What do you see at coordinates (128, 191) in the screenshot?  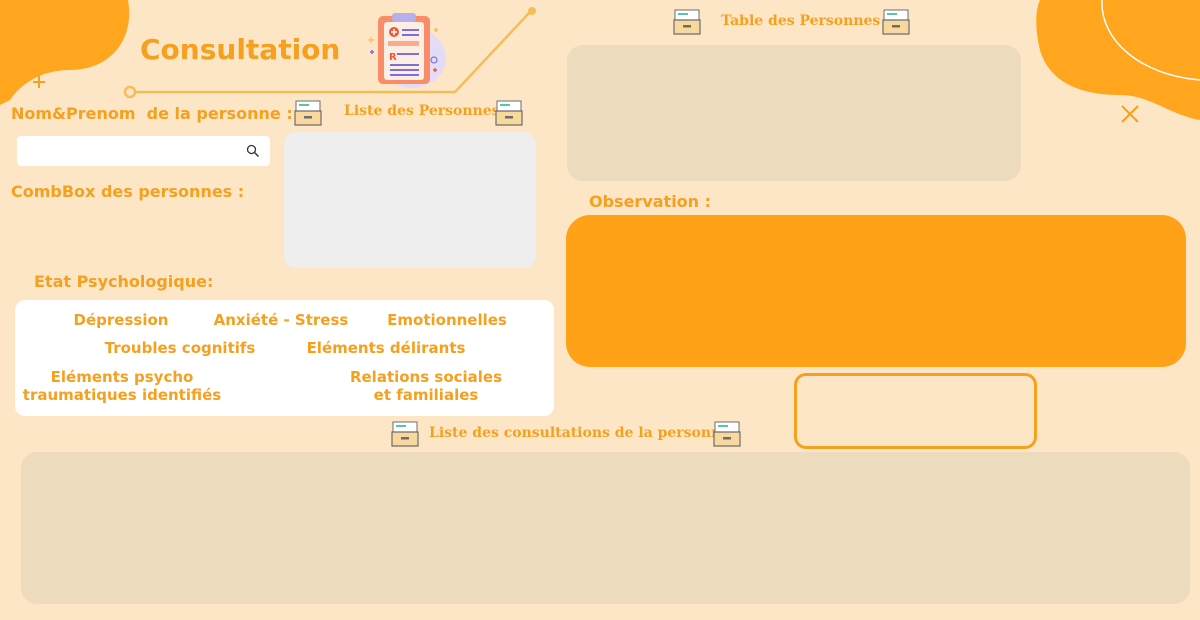 I see `combo-label: CombBox des personnes :` at bounding box center [128, 191].